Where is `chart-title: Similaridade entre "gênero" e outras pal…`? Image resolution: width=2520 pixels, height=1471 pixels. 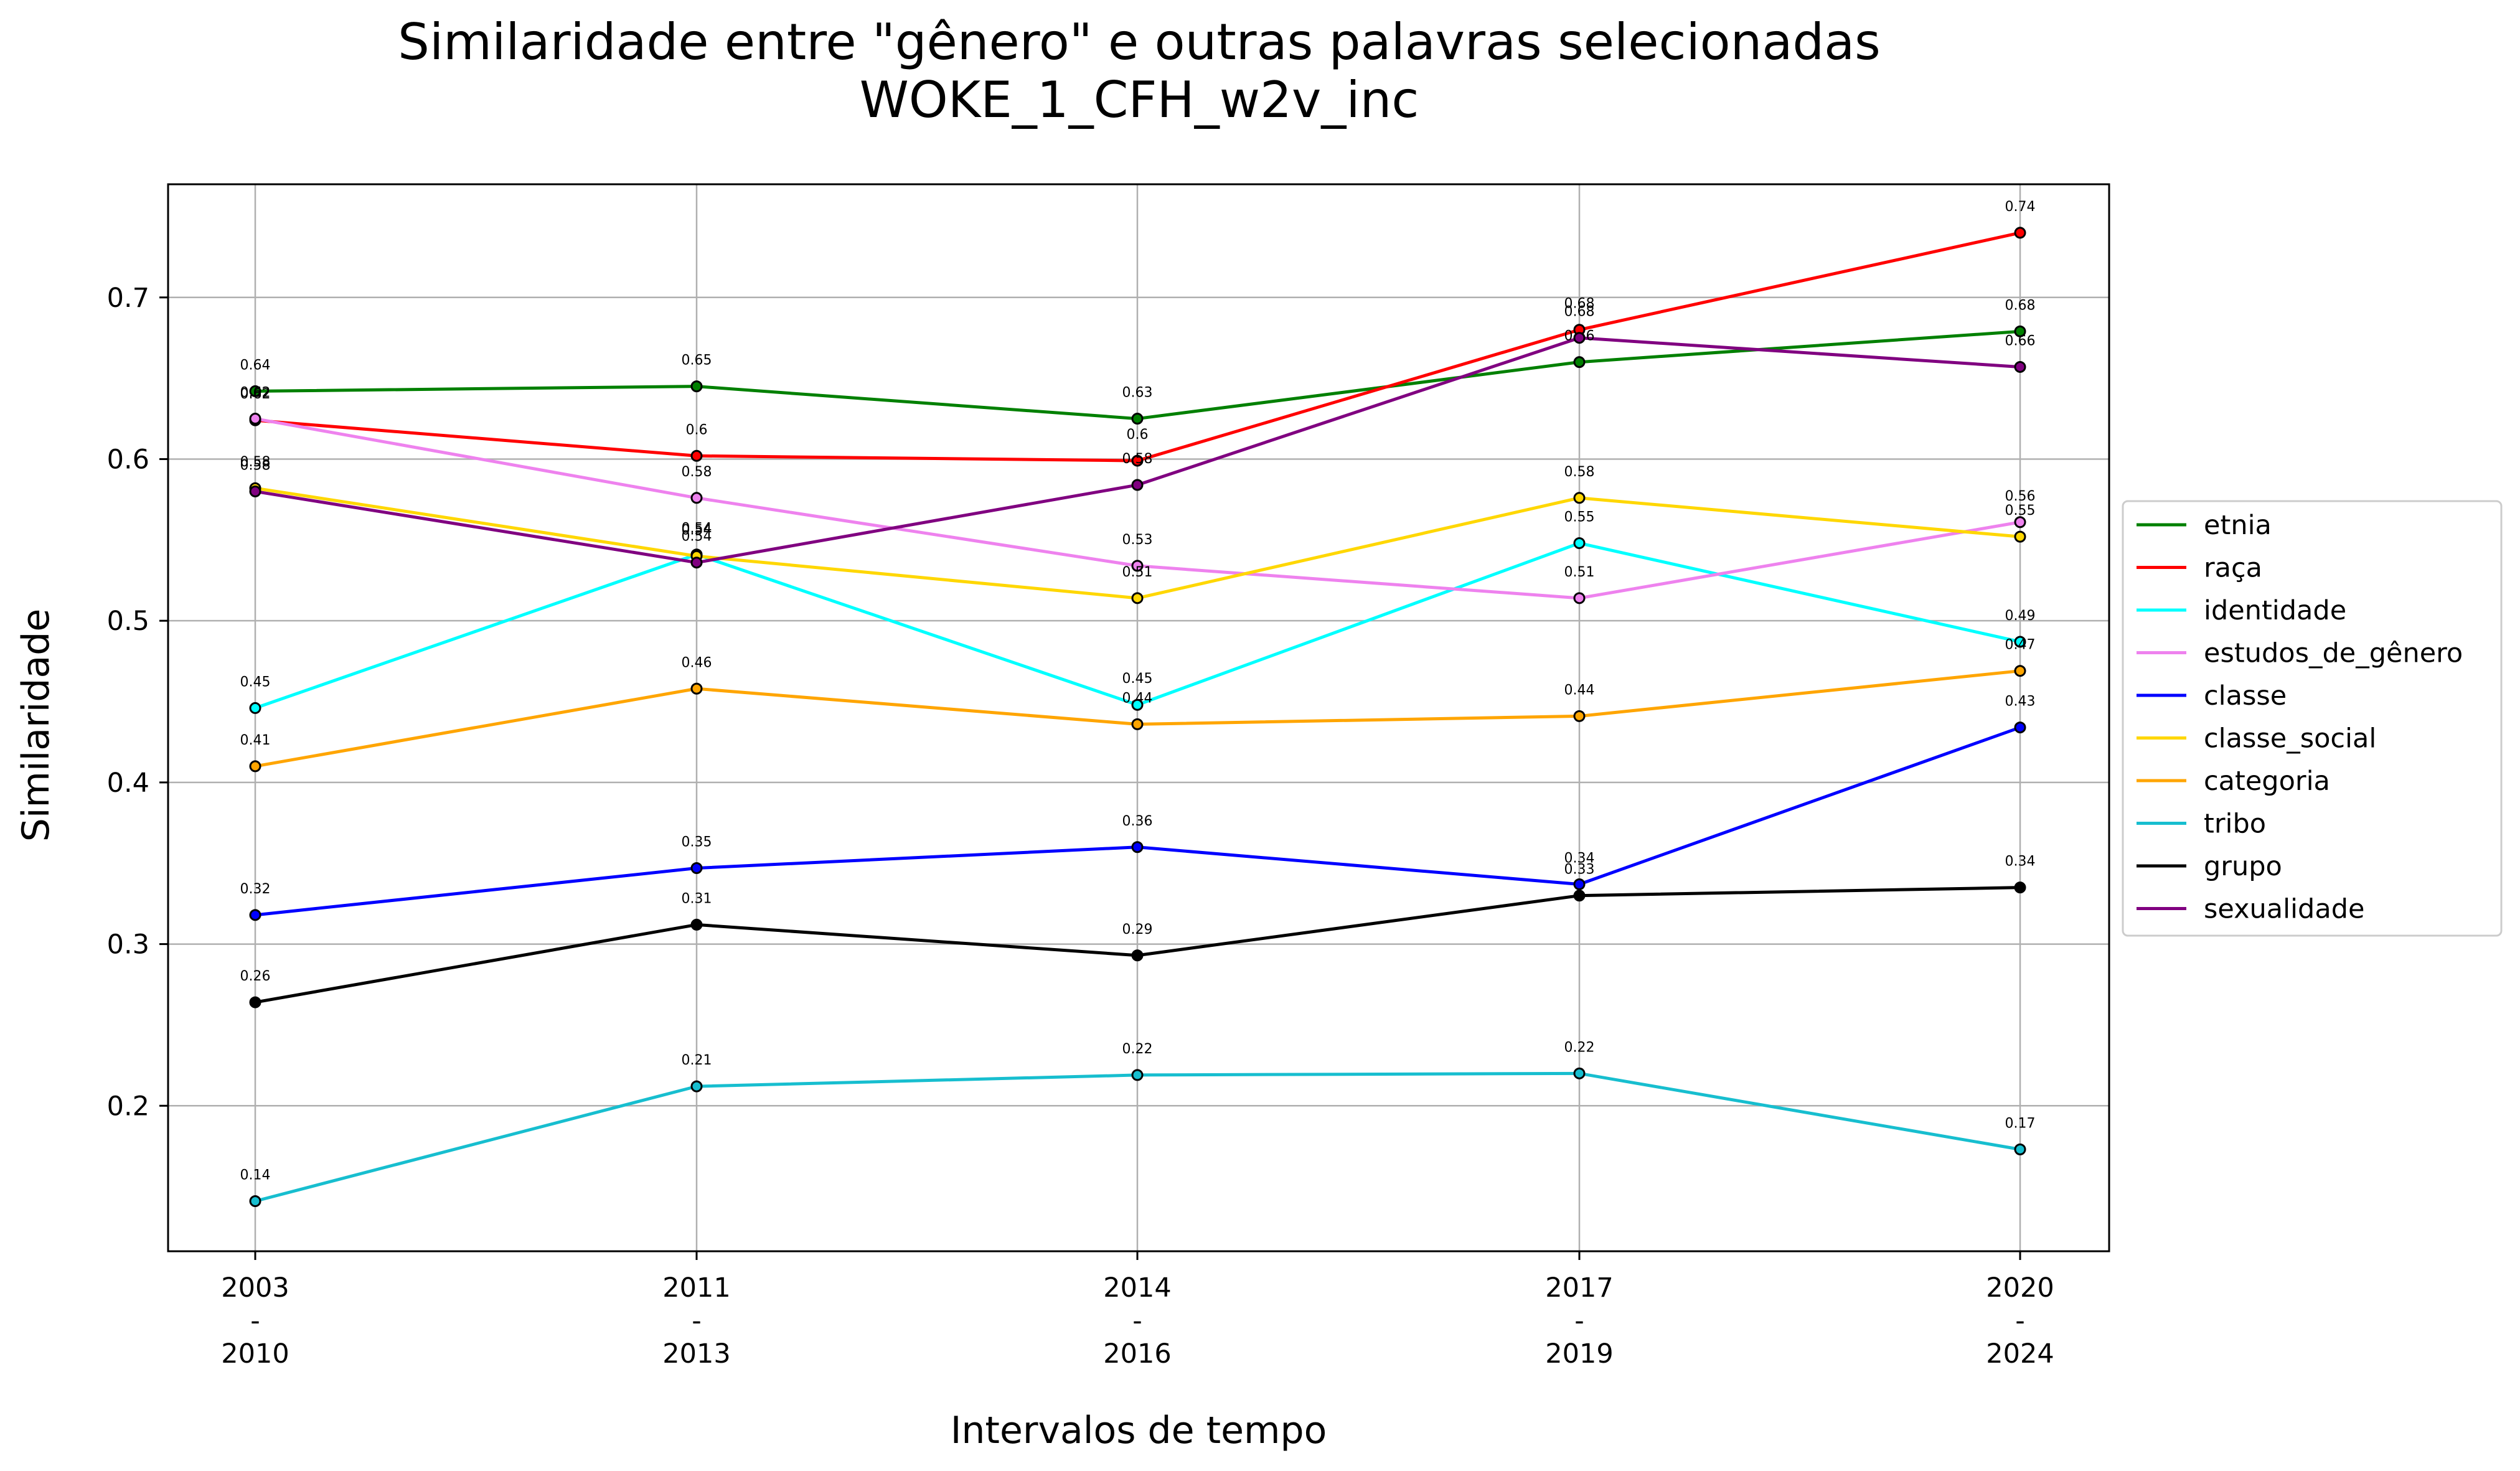
chart-title: Similaridade entre "gênero" e outras pal… is located at coordinates (1139, 42).